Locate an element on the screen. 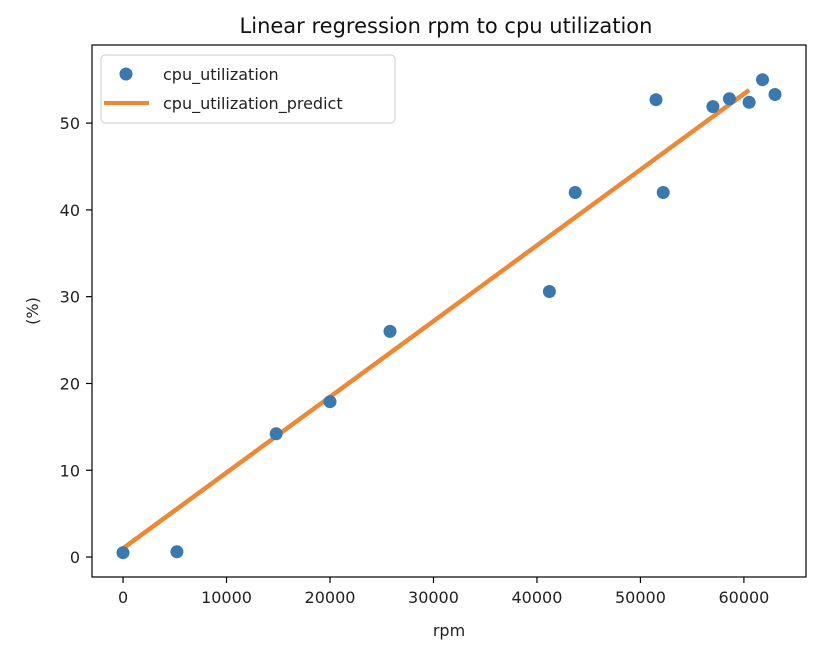 The height and width of the screenshot is (656, 828). legend-label-cpu-utilization: cpu_utilization is located at coordinates (221, 75).